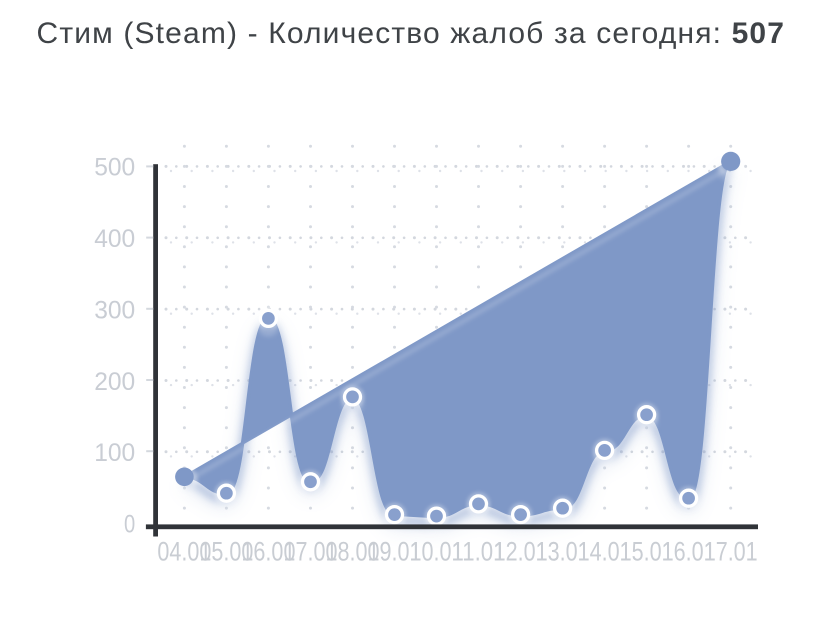  I want to click on svg-text: 500, so click(114, 168).